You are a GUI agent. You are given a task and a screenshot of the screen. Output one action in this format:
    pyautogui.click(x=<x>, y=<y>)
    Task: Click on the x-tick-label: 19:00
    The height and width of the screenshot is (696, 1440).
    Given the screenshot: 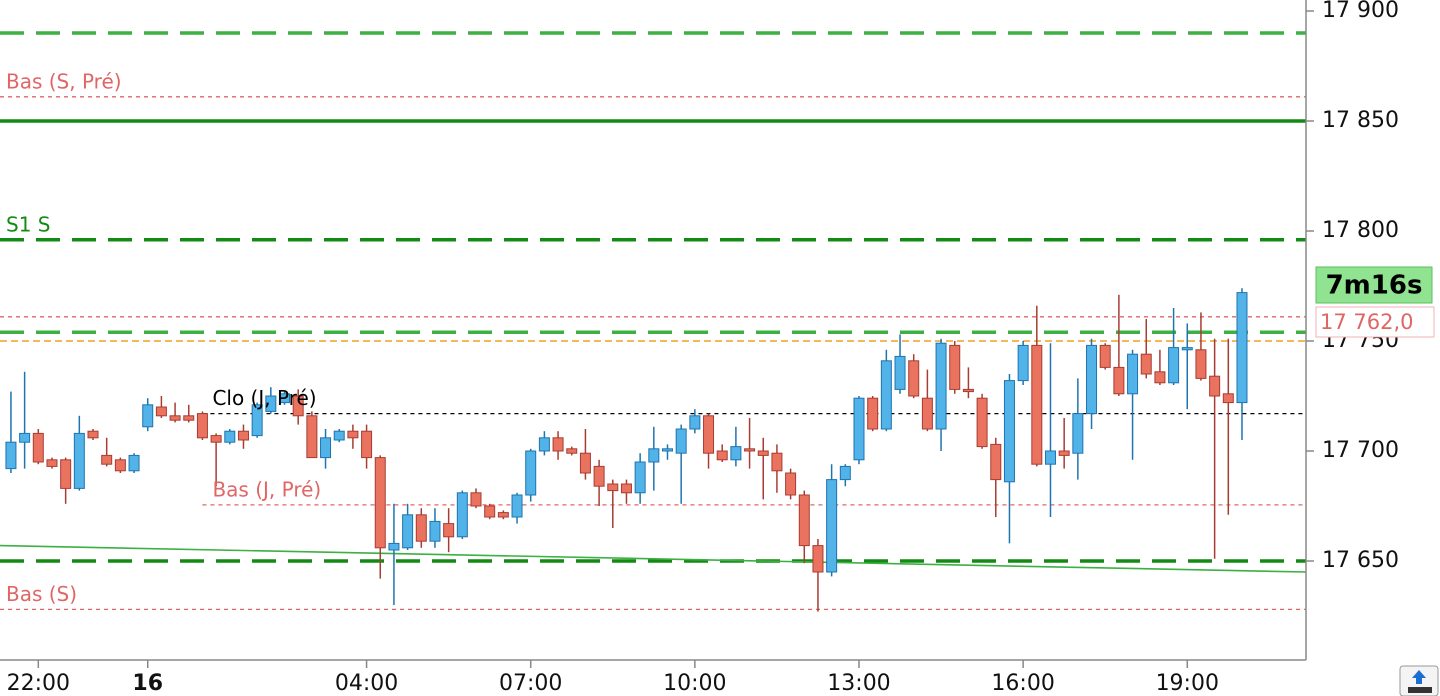 What is the action you would take?
    pyautogui.click(x=1187, y=683)
    